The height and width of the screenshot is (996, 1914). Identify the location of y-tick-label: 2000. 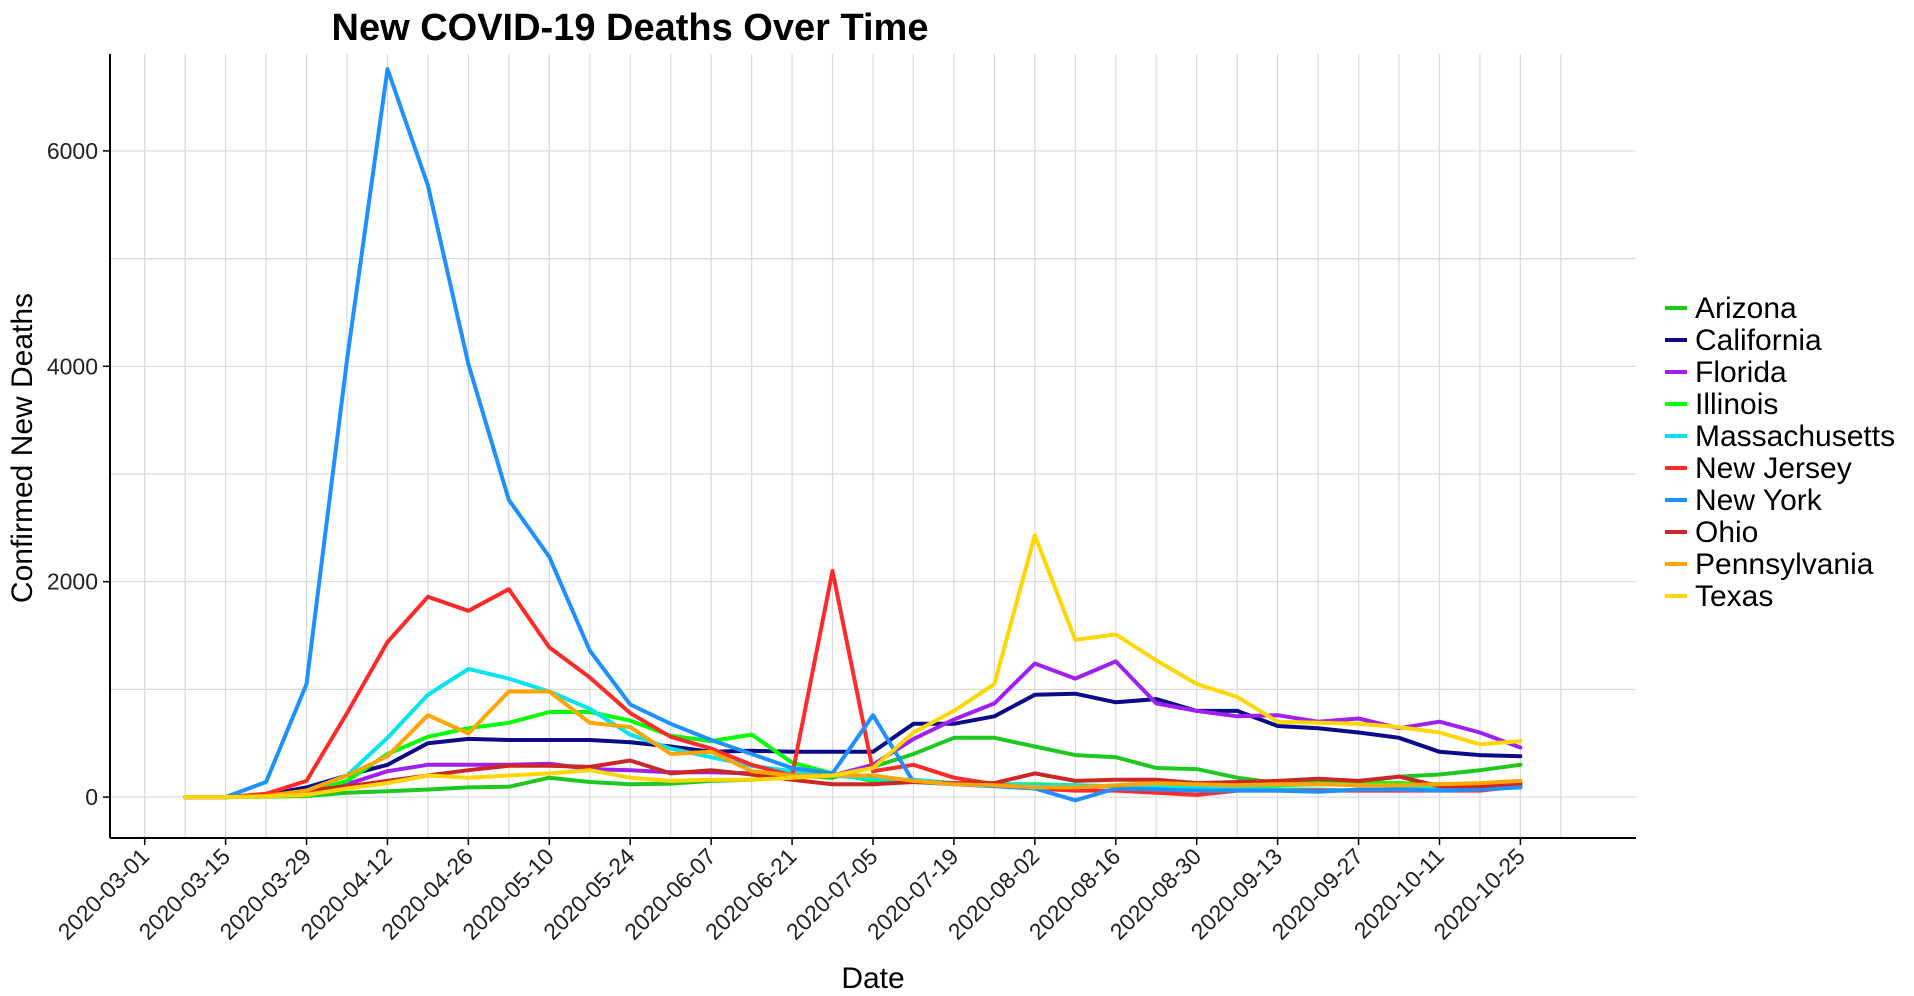
(72, 582).